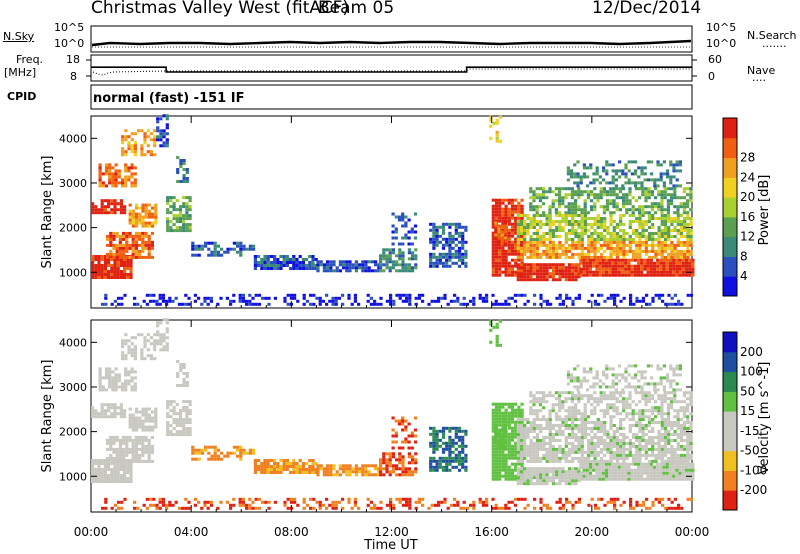 The height and width of the screenshot is (554, 800). What do you see at coordinates (391, 43) in the screenshot?
I see `nsky-trace` at bounding box center [391, 43].